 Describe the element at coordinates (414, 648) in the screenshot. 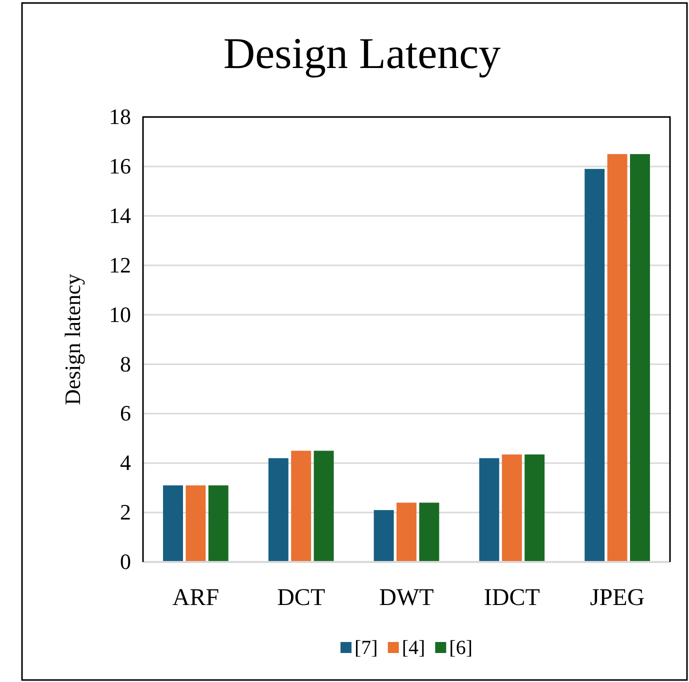

I see `legend-label: [4]` at that location.